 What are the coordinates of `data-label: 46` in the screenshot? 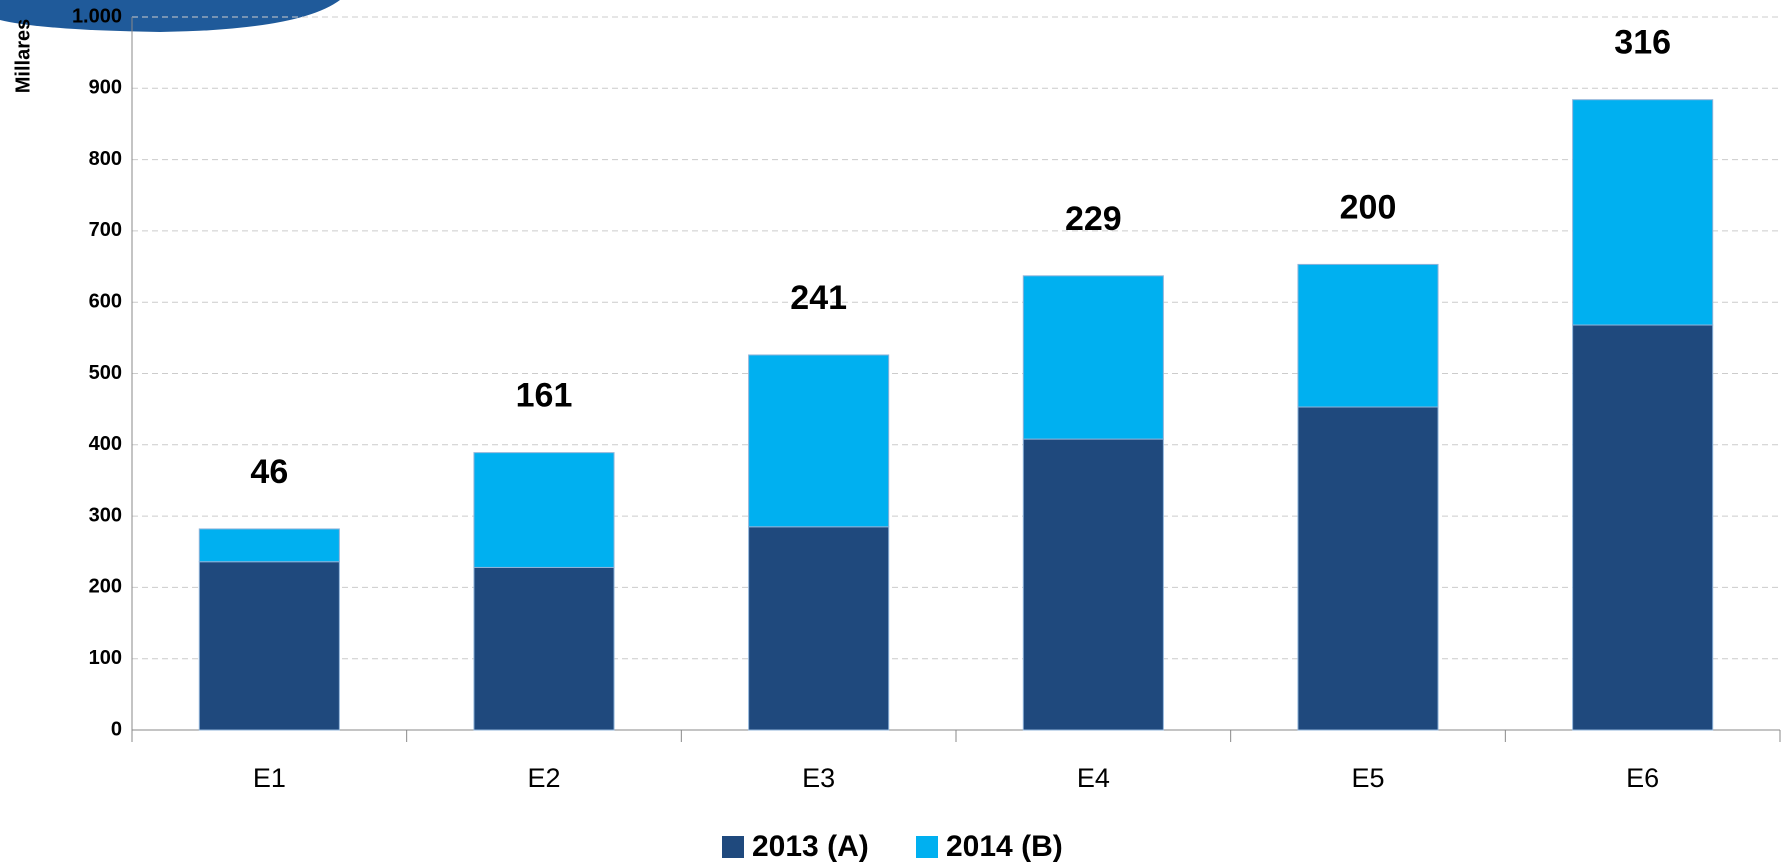 It's located at (269, 472).